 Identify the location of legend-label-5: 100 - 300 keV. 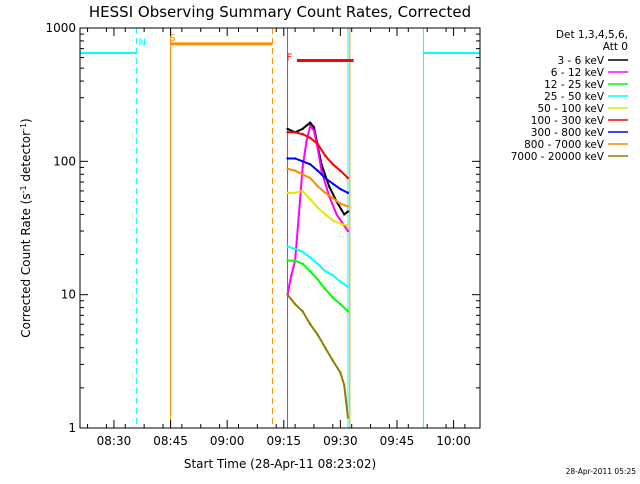
(568, 121).